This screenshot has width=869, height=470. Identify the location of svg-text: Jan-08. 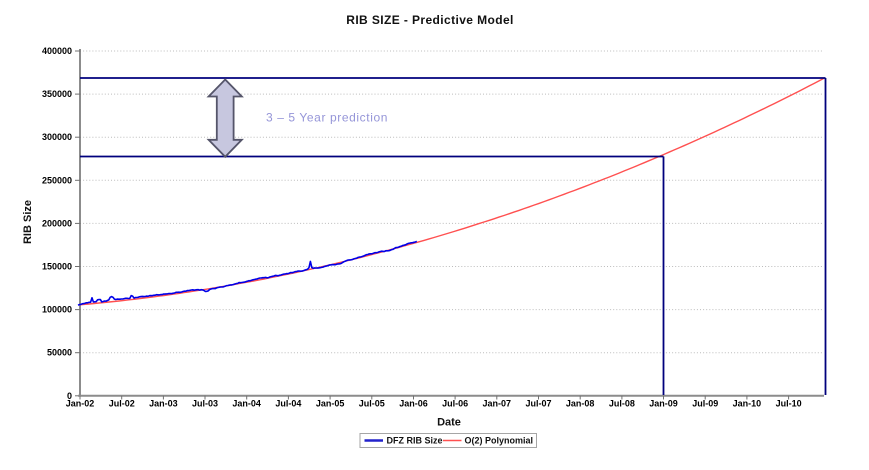
(580, 404).